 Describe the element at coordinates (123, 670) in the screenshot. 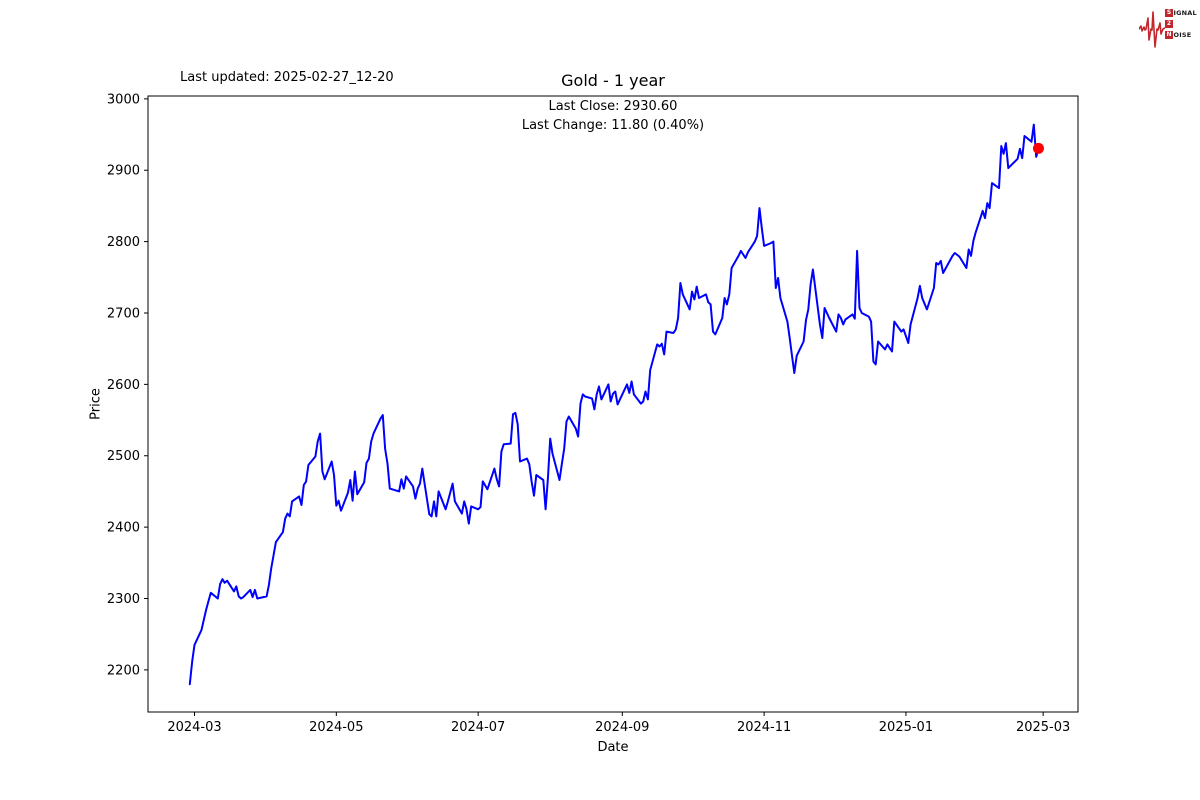

I see `y-tick-label: 2200` at that location.